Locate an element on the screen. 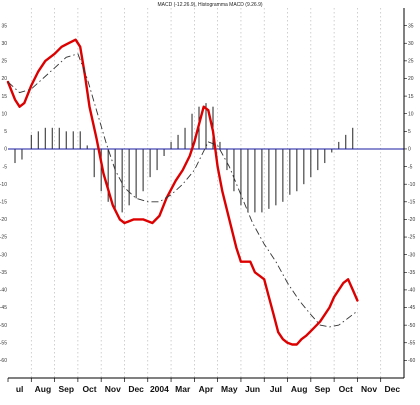 The image size is (420, 405). y-tick-label-left: 25 is located at coordinates (4, 62).